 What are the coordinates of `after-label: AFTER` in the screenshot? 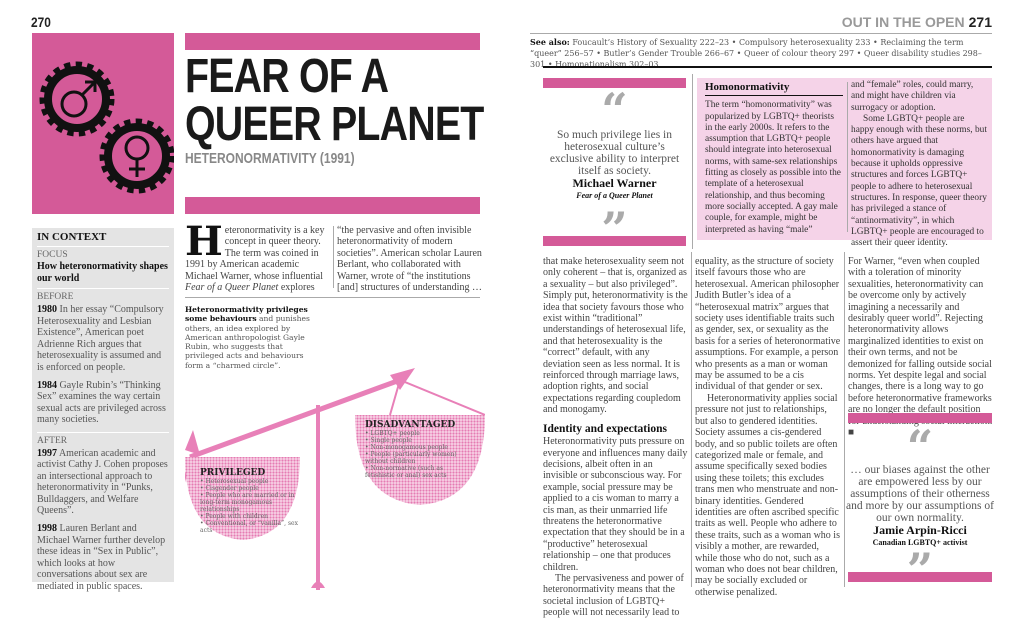 It's located at (52, 440).